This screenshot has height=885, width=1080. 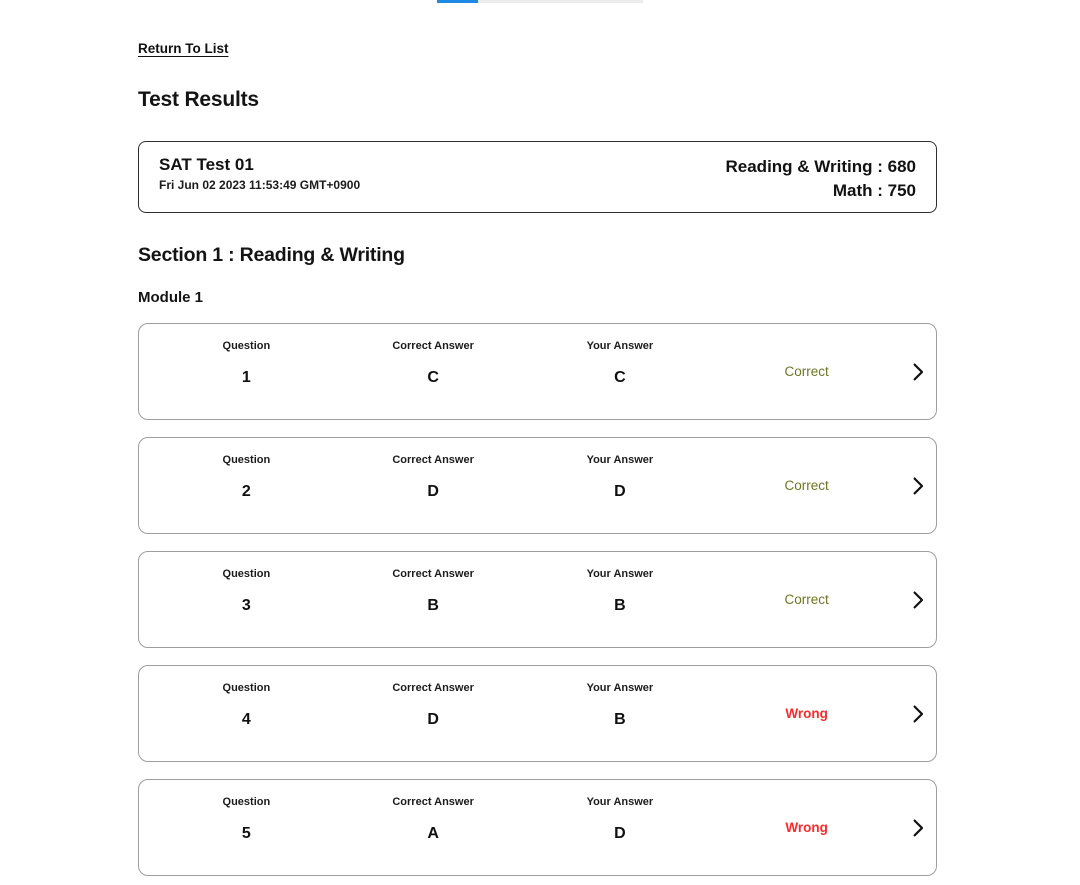 I want to click on question-number: 3, so click(x=246, y=605).